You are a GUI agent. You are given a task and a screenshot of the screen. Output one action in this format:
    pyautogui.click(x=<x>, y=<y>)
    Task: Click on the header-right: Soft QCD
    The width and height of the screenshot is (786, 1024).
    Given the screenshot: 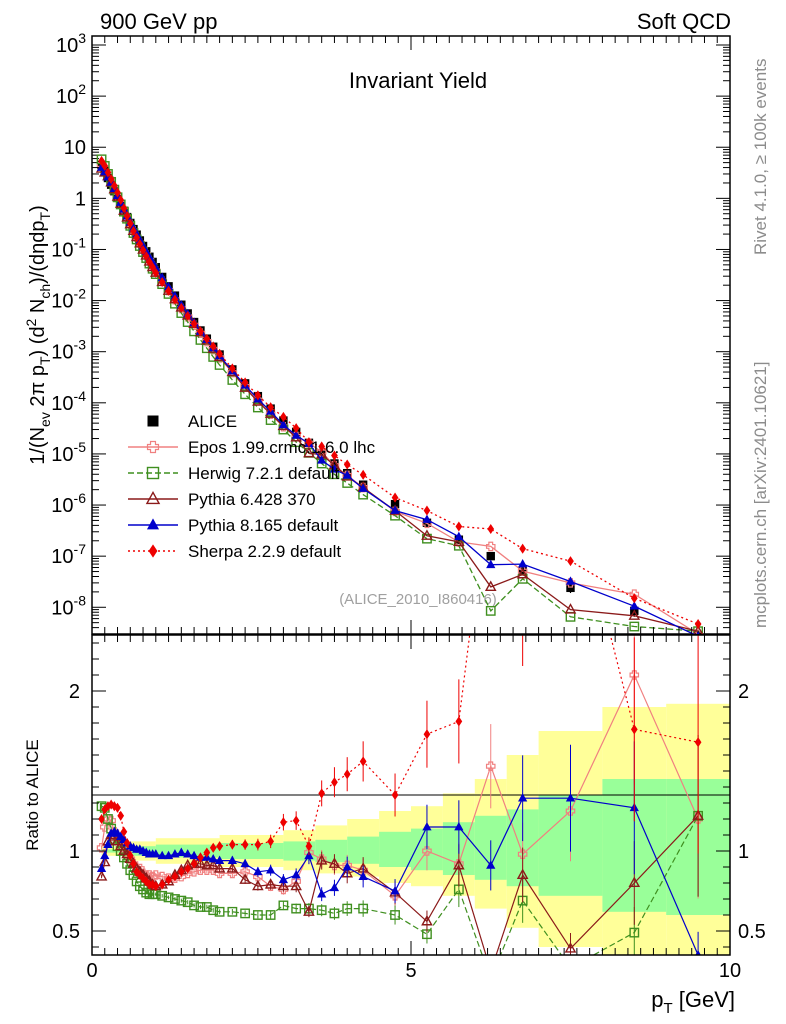 What is the action you would take?
    pyautogui.click(x=684, y=21)
    